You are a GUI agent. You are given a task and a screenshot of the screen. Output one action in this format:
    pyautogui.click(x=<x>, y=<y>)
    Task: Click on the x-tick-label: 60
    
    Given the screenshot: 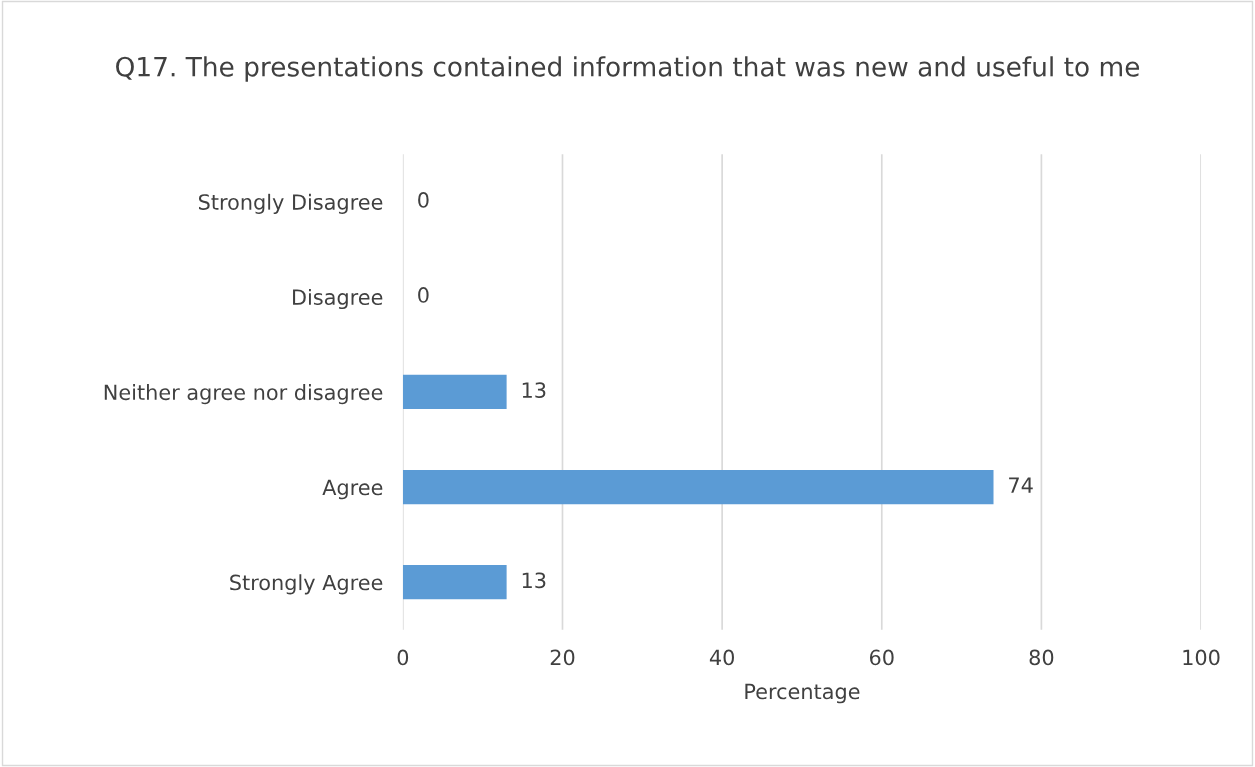 What is the action you would take?
    pyautogui.click(x=881, y=657)
    